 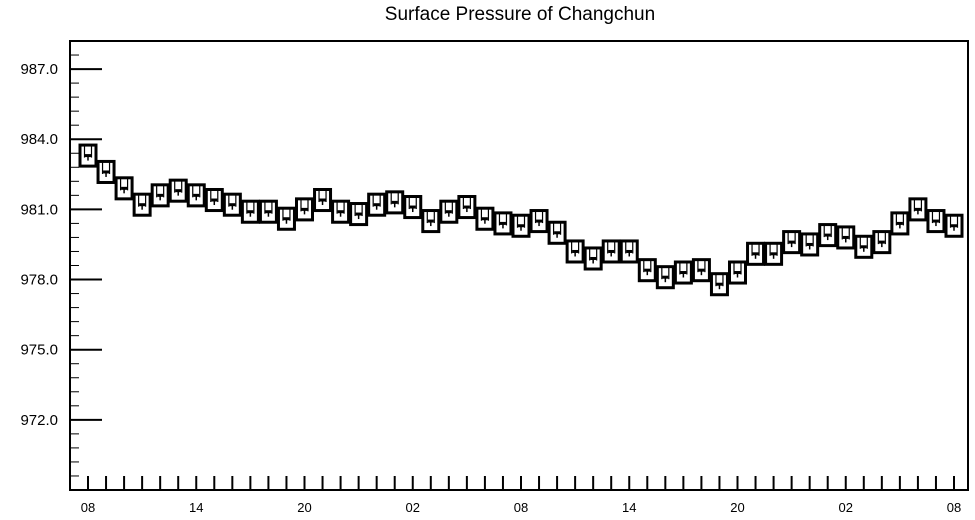 I want to click on y-tick-label: 978.0, so click(x=39, y=280).